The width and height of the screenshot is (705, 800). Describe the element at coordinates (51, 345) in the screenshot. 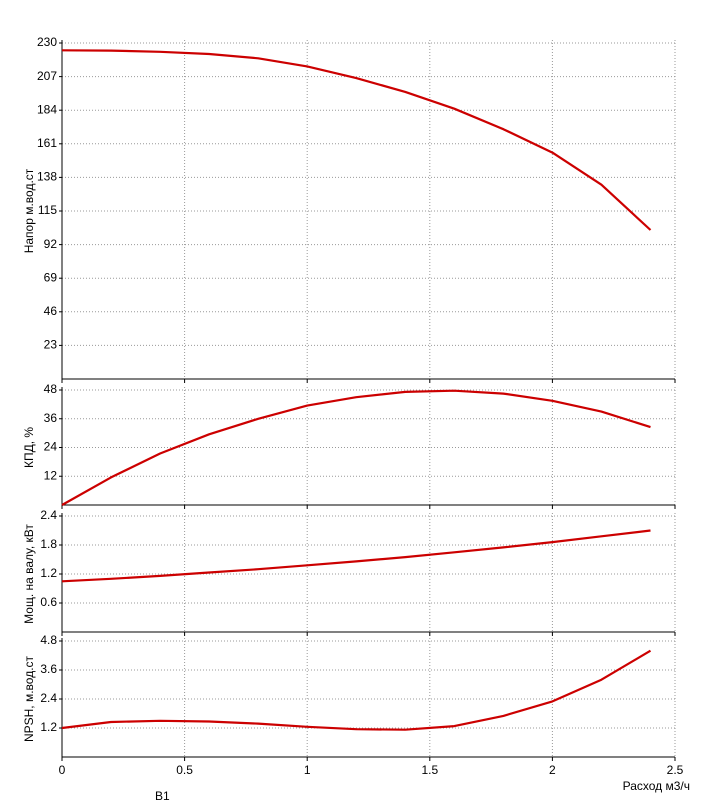

I see `y-tick-label: 23` at that location.